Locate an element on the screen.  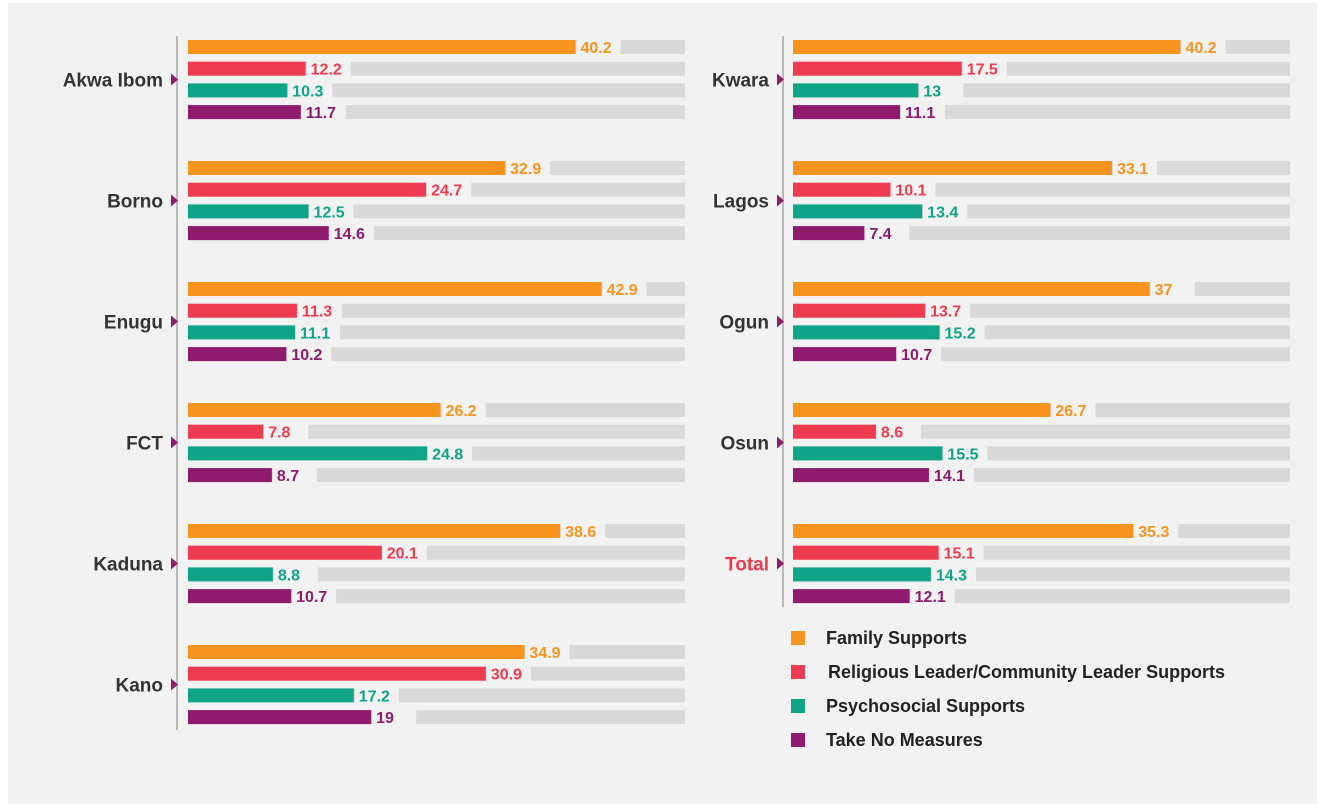
value-label: 42.9 is located at coordinates (622, 290).